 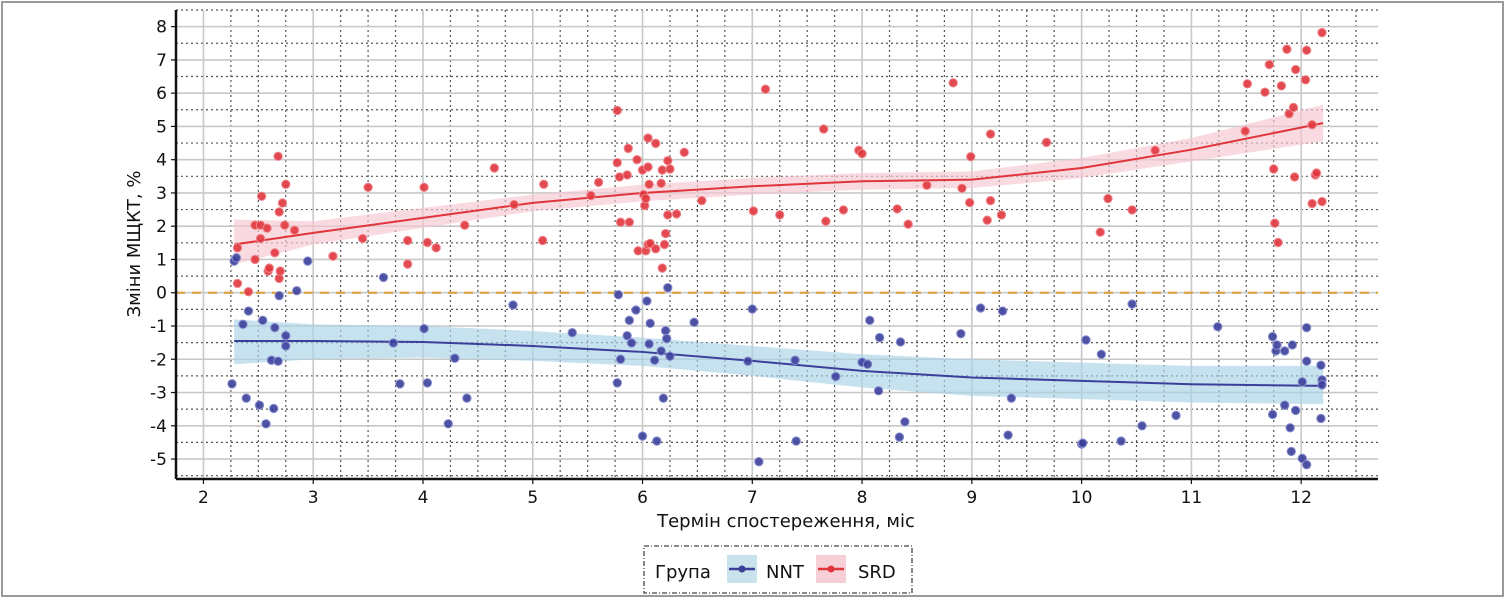 I want to click on x-ticks: 2 3 4 5 6 7 8 9 10 11 12, so click(x=755, y=493).